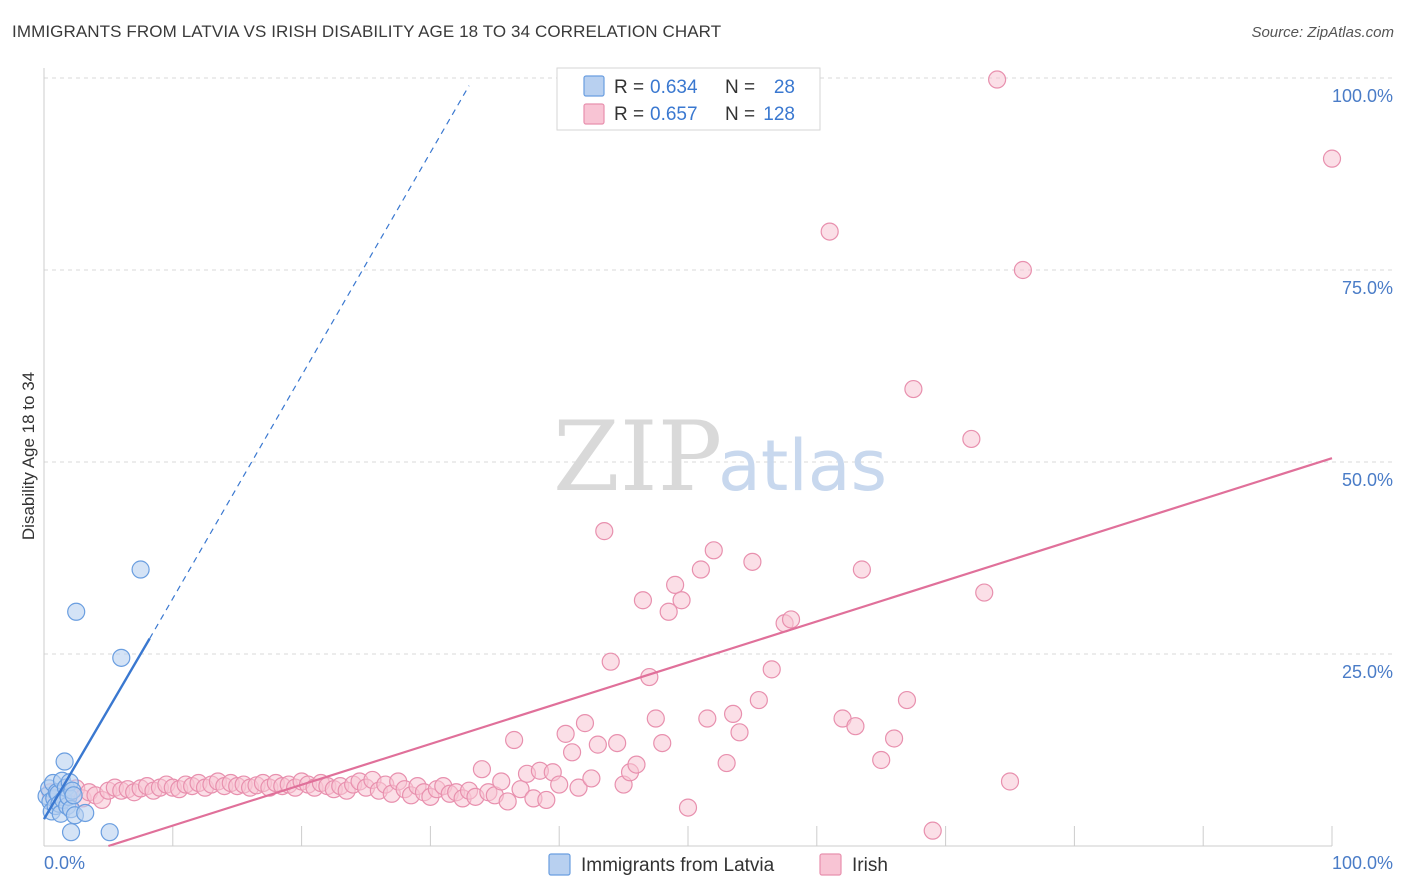  What do you see at coordinates (740, 114) in the screenshot?
I see `legend-n-label-2: N =` at bounding box center [740, 114].